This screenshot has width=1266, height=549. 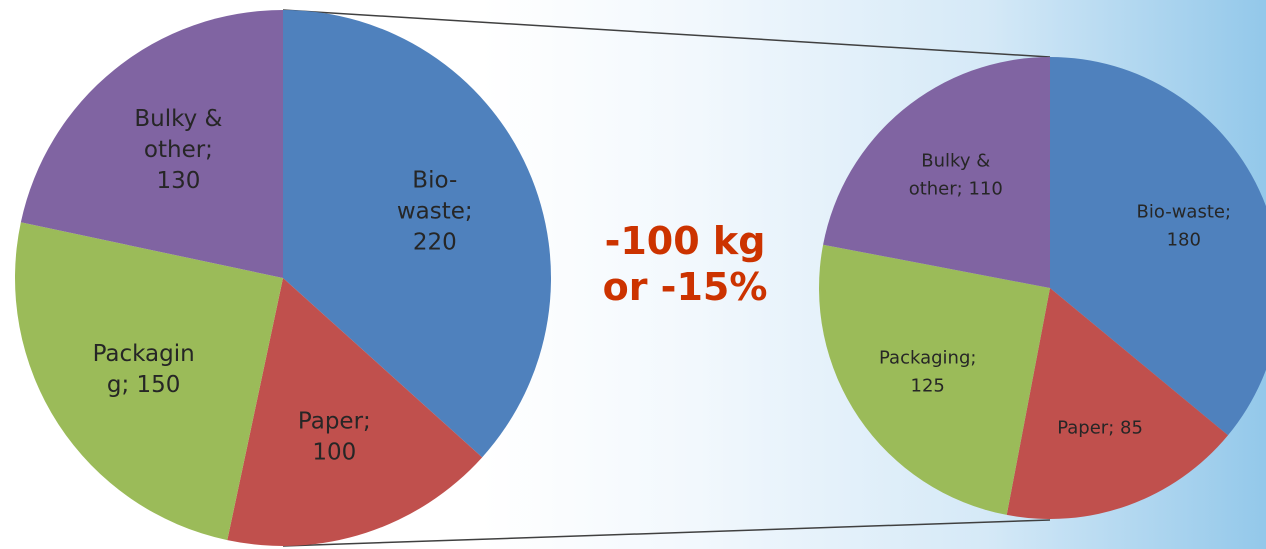 What do you see at coordinates (927, 357) in the screenshot?
I see `after-label-packaging-line: Packaging;` at bounding box center [927, 357].